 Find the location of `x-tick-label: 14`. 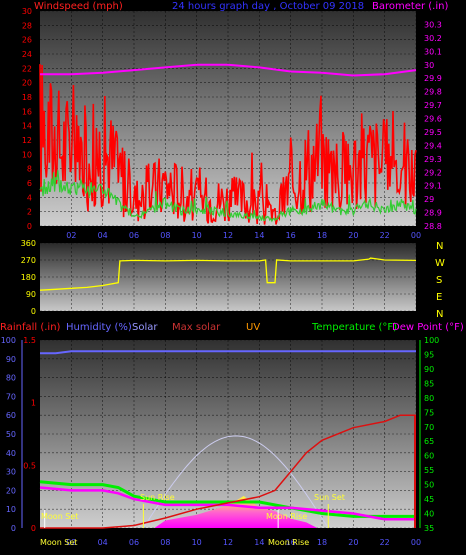

x-tick-label: 14 is located at coordinates (259, 542).